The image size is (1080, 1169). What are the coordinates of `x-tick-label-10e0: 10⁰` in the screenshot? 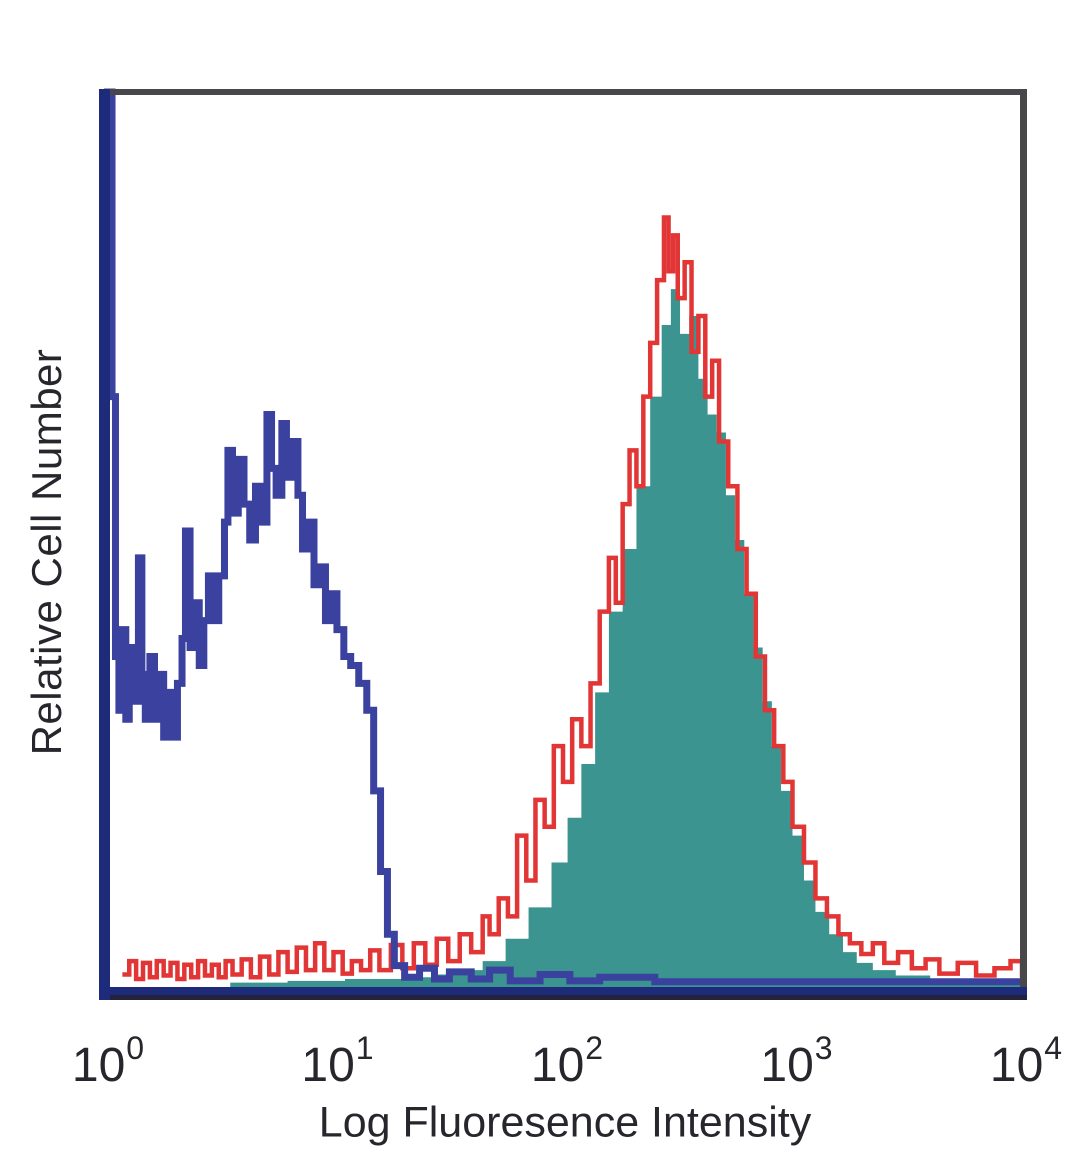 It's located at (108, 1061).